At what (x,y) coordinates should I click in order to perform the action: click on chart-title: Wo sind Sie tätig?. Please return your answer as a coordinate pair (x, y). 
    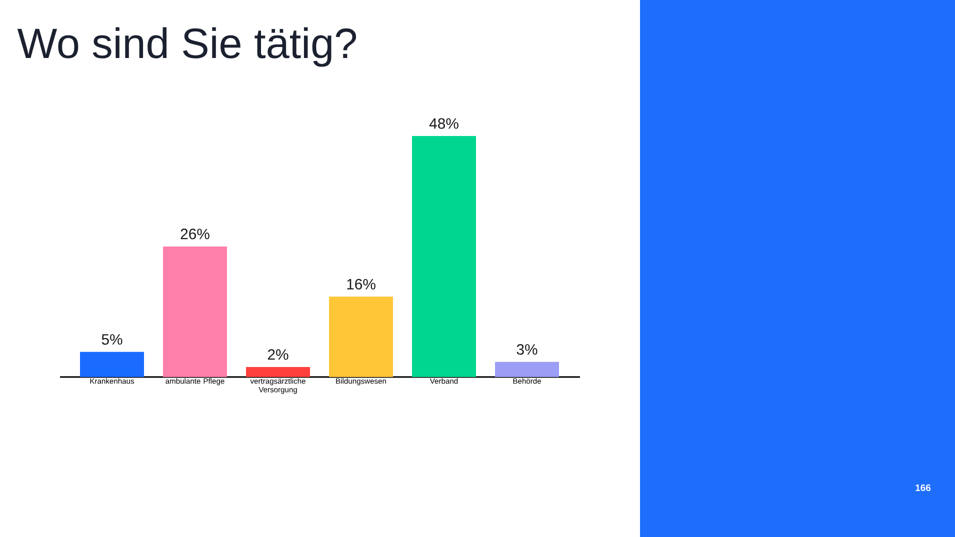
    Looking at the image, I should click on (186, 47).